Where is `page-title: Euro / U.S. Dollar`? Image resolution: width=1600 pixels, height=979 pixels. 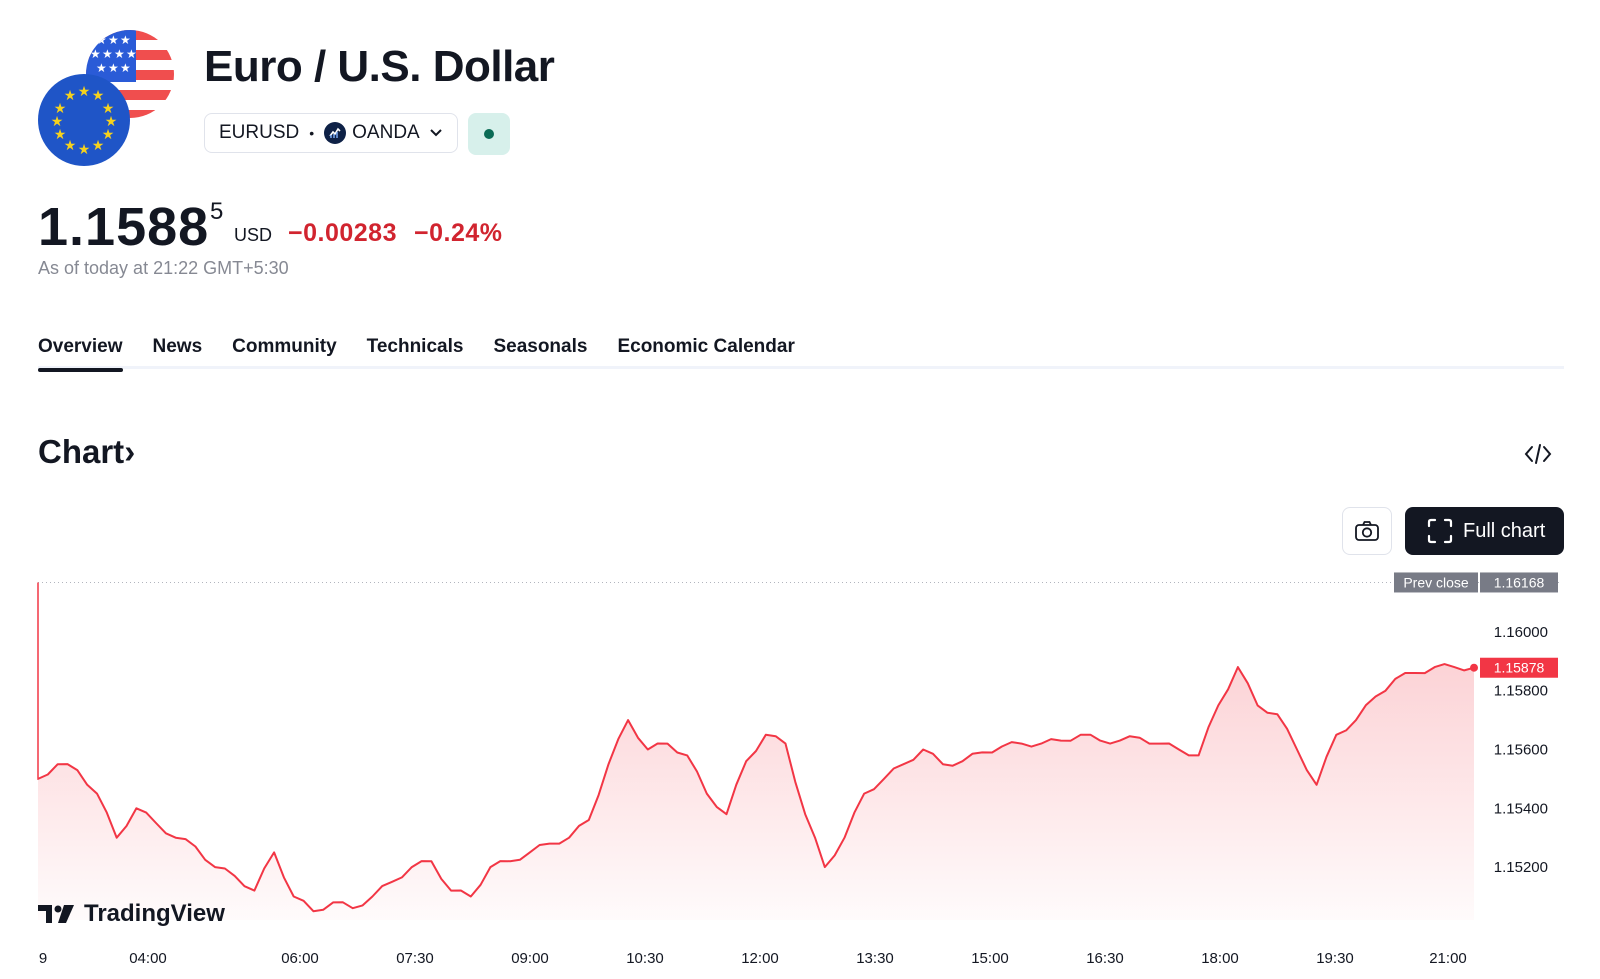
page-title: Euro / U.S. Dollar is located at coordinates (379, 66).